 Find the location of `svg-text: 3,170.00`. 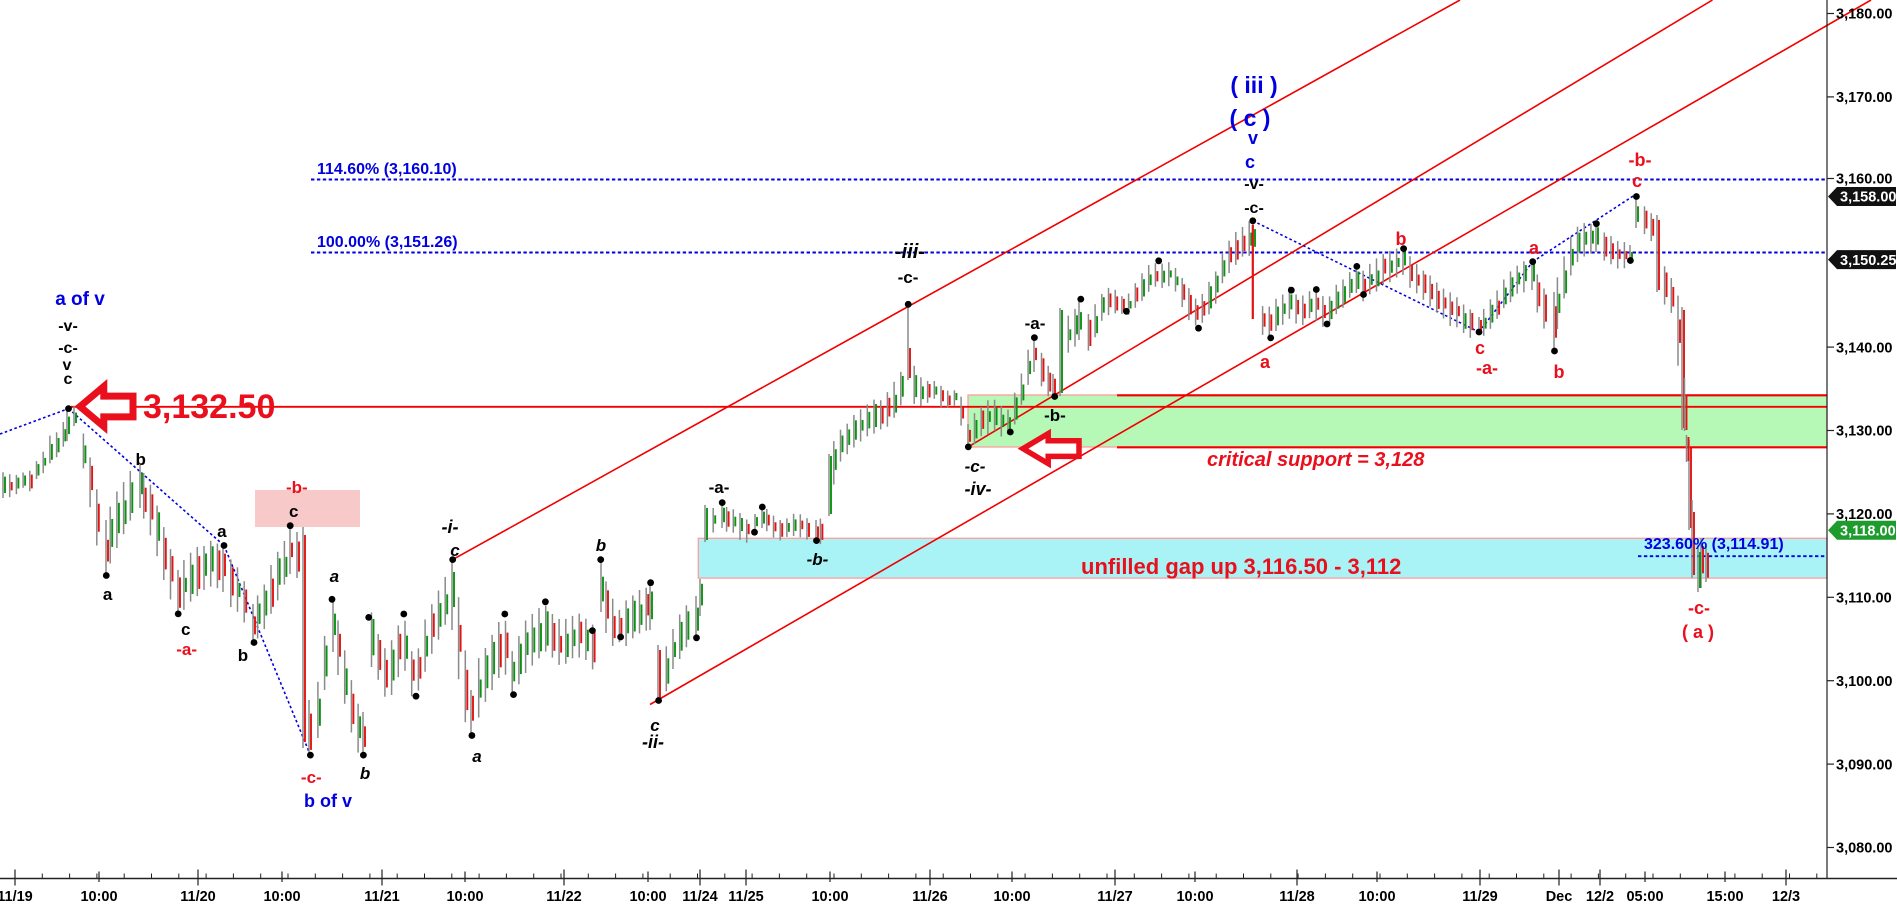

svg-text: 3,170.00 is located at coordinates (1864, 98).